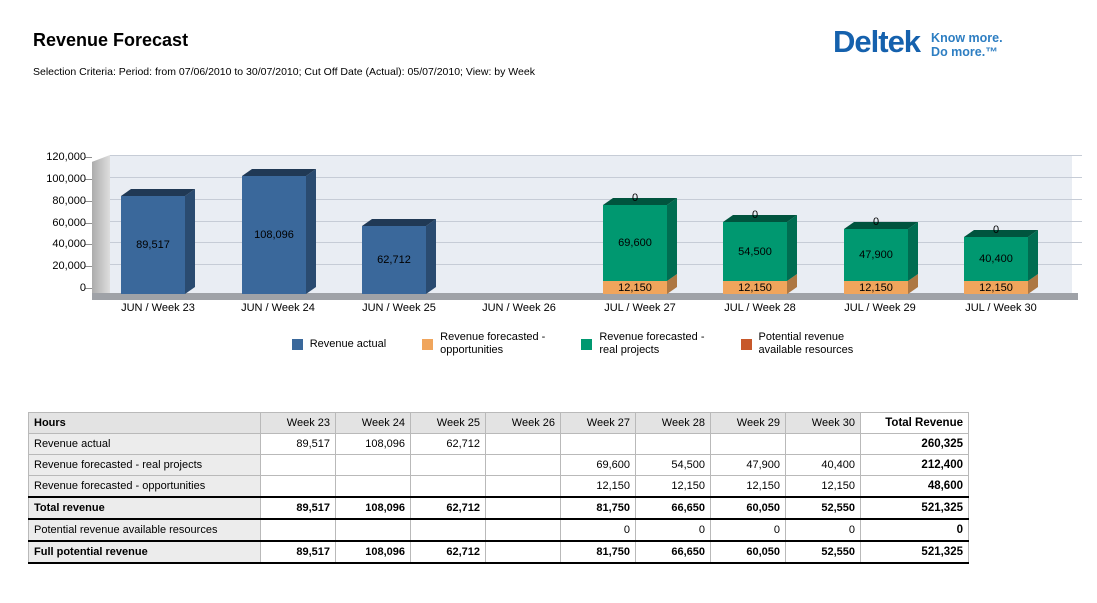 Image resolution: width=1097 pixels, height=603 pixels. I want to click on column-header: Week 28, so click(673, 423).